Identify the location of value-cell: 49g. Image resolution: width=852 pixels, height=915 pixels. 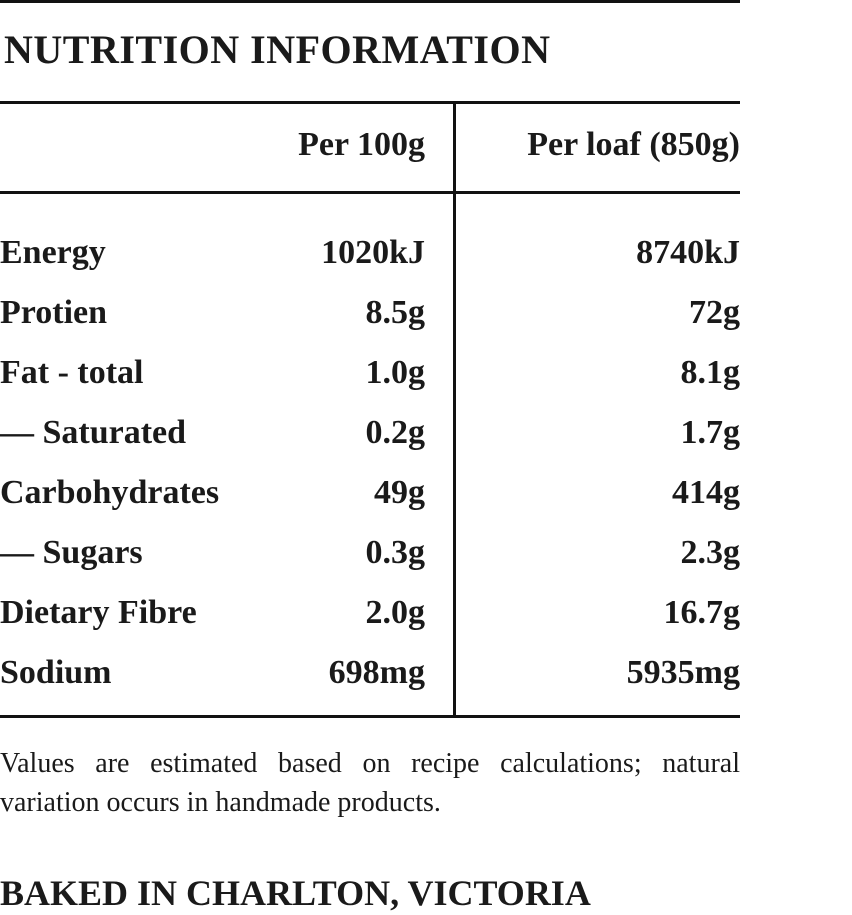
(399, 492).